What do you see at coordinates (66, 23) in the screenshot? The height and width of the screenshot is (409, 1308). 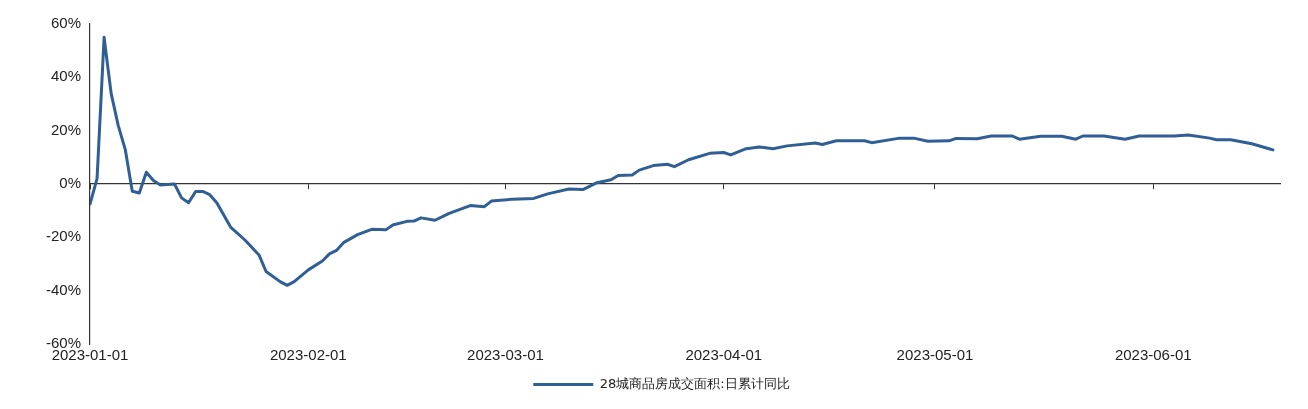 I see `y-tick-label: 60%` at bounding box center [66, 23].